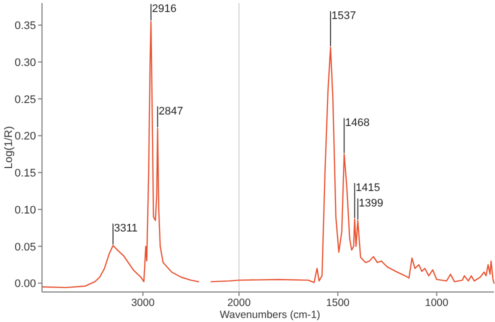 Image resolution: width=495 pixels, height=322 pixels. Describe the element at coordinates (25, 26) in the screenshot. I see `y-tick-label: 0.35` at that location.